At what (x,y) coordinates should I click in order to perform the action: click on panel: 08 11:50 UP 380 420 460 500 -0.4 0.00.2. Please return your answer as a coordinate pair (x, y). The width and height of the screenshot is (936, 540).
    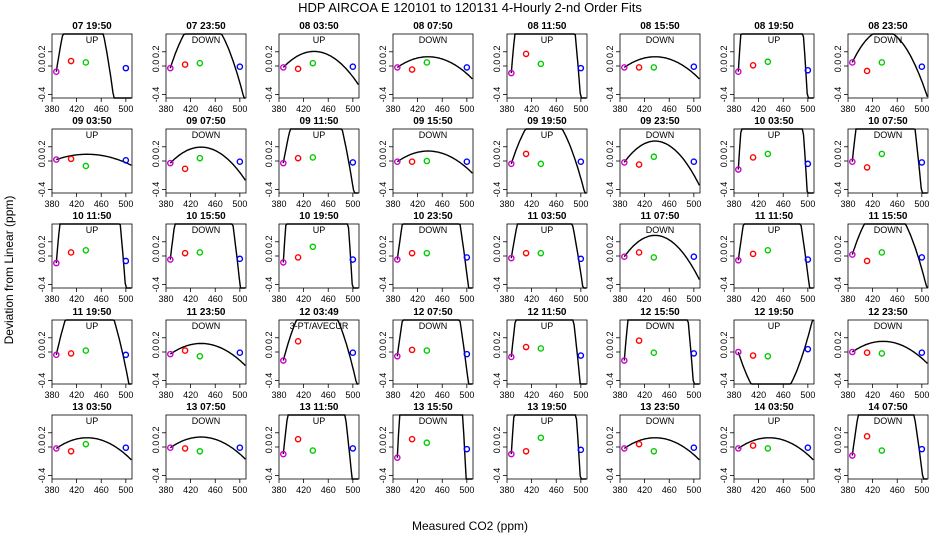
    Looking at the image, I should click on (540, 67).